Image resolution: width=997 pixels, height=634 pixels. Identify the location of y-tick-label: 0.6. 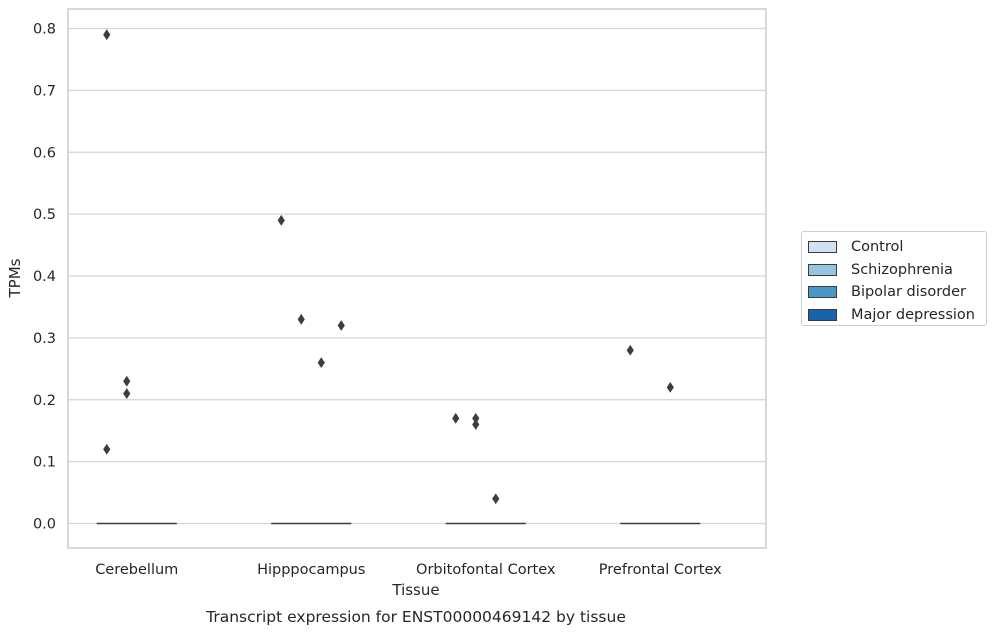
(44, 153).